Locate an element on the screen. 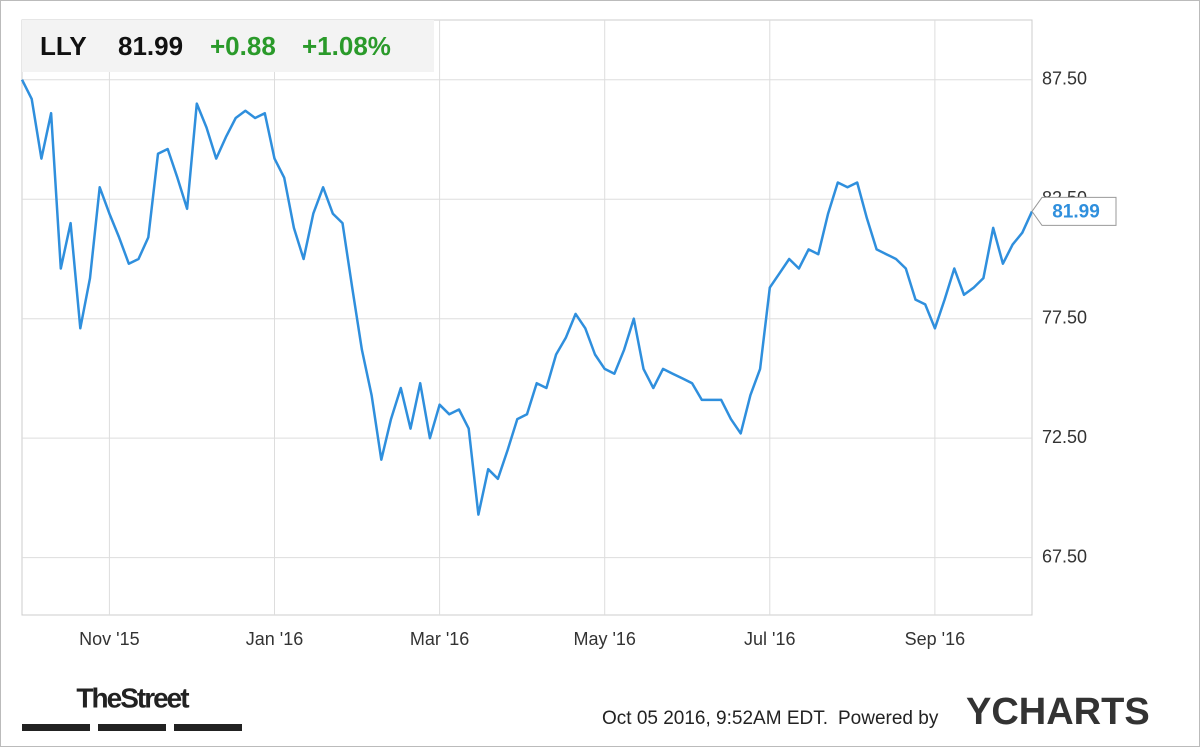 The height and width of the screenshot is (747, 1200). price: 81.99 is located at coordinates (150, 46).